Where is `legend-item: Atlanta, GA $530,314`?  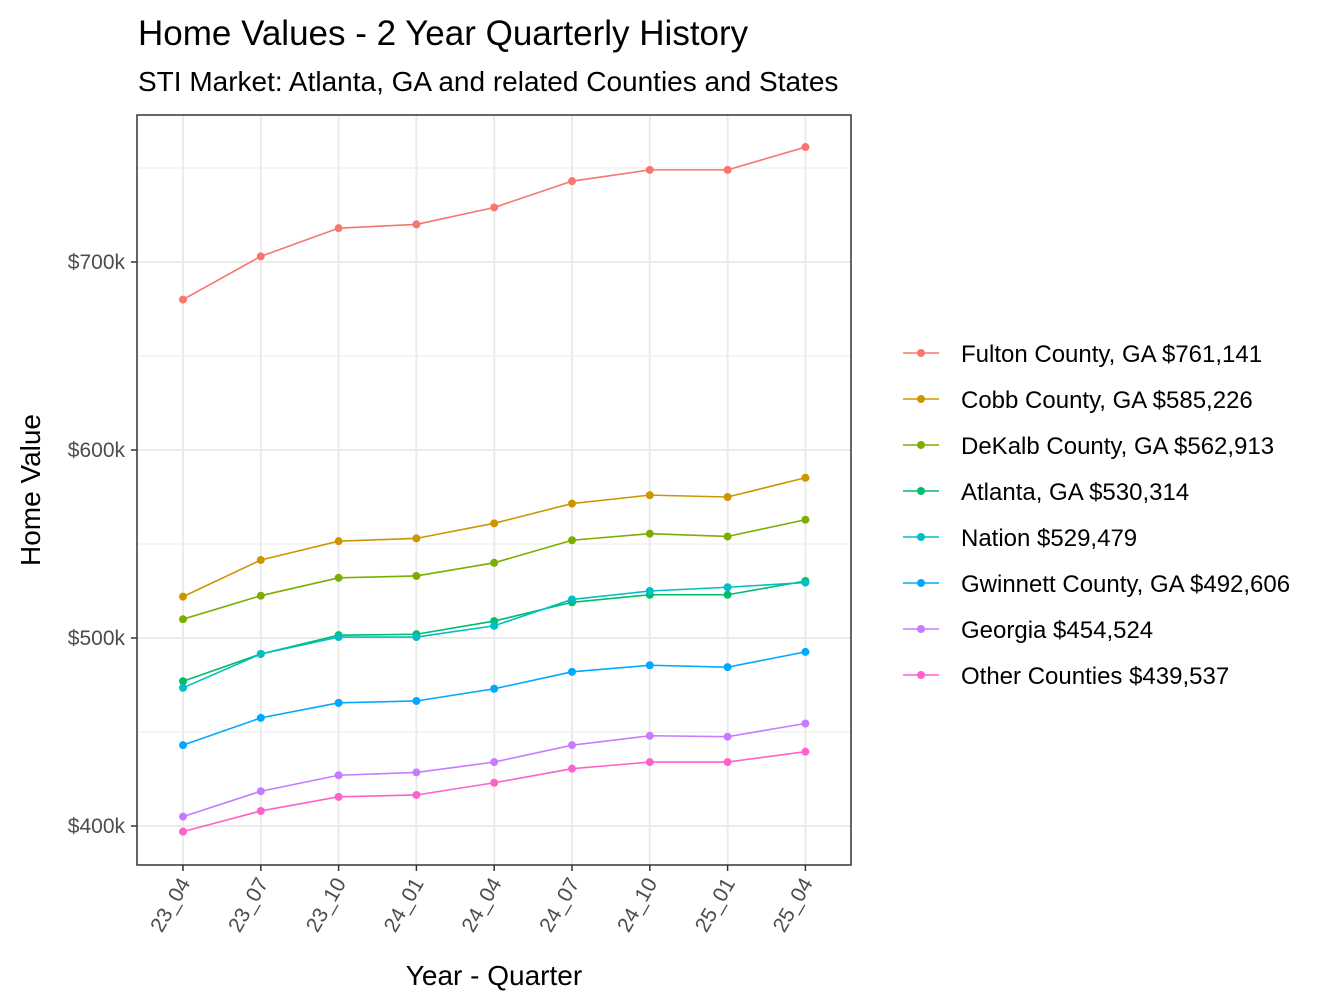
legend-item: Atlanta, GA $530,314 is located at coordinates (1046, 492).